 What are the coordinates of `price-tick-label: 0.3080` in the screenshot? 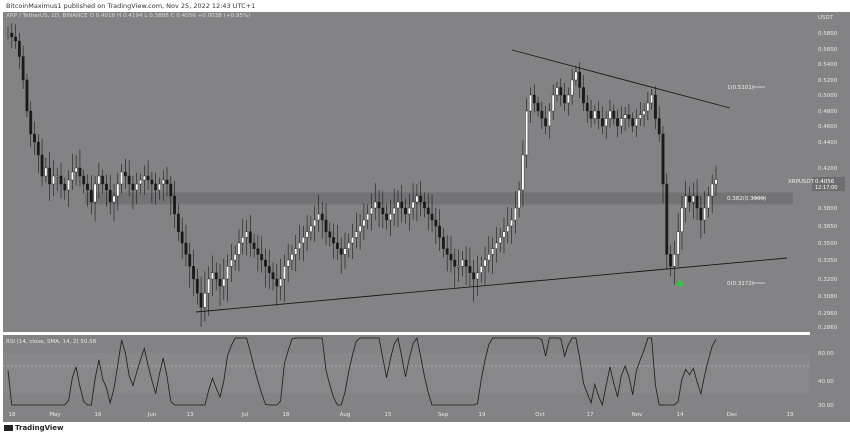 It's located at (828, 297).